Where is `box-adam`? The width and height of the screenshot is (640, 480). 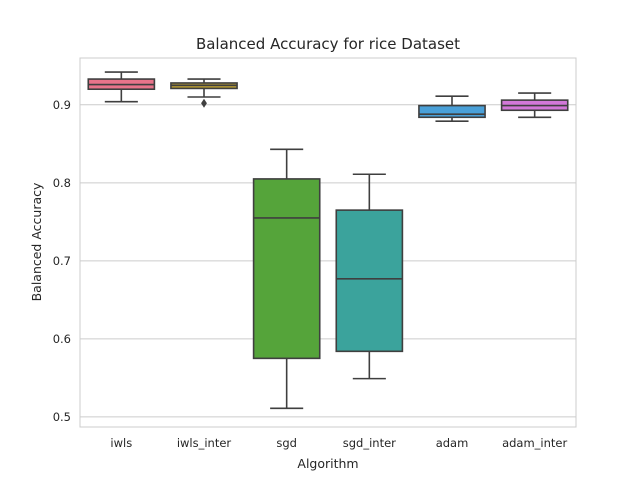
box-adam is located at coordinates (452, 108).